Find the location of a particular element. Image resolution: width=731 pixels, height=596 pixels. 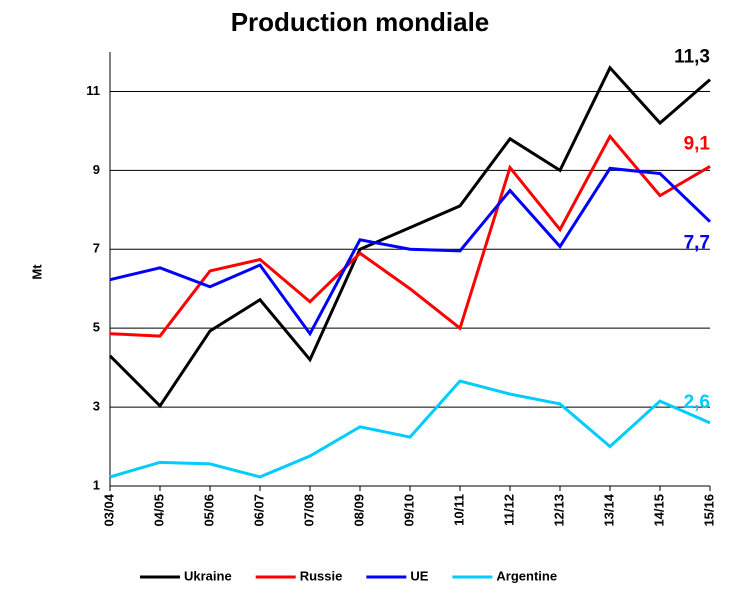

data-label: 9,1 is located at coordinates (697, 143).